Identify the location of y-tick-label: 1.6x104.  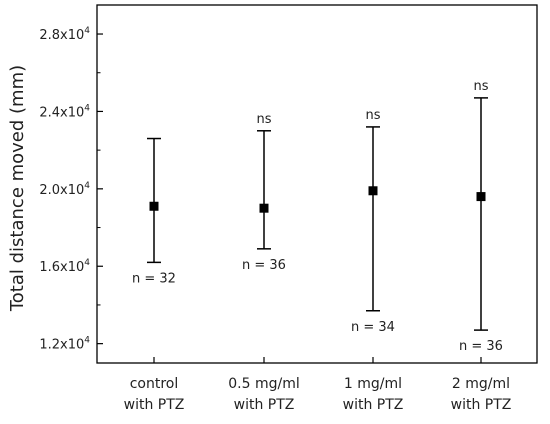
(64, 266).